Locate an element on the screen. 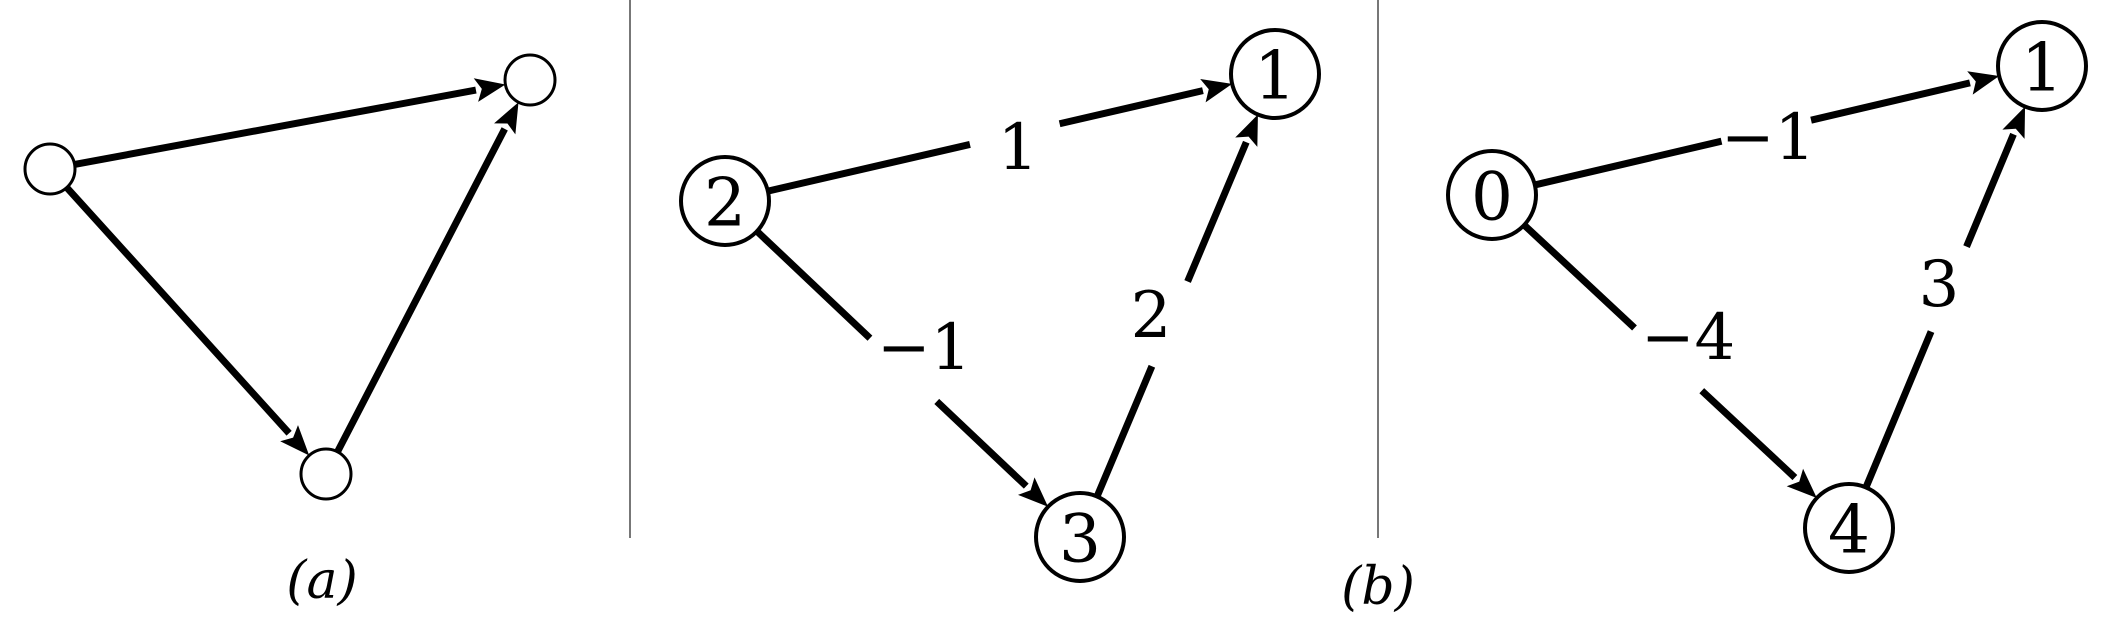 The width and height of the screenshot is (2112, 636). graph-node: 4 is located at coordinates (1849, 528).